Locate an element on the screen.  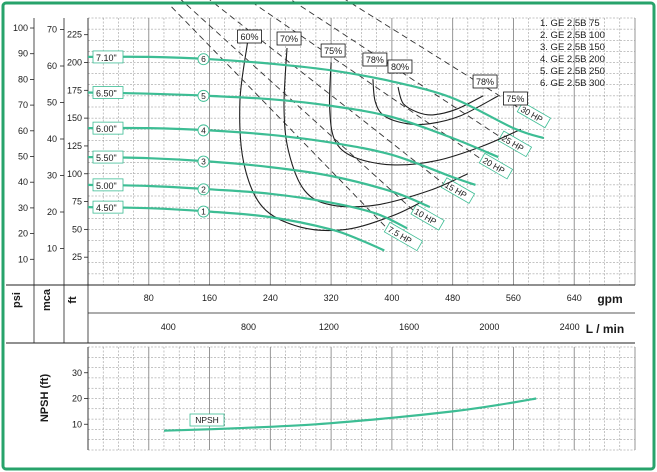
efficiency-label: 80% is located at coordinates (400, 66).